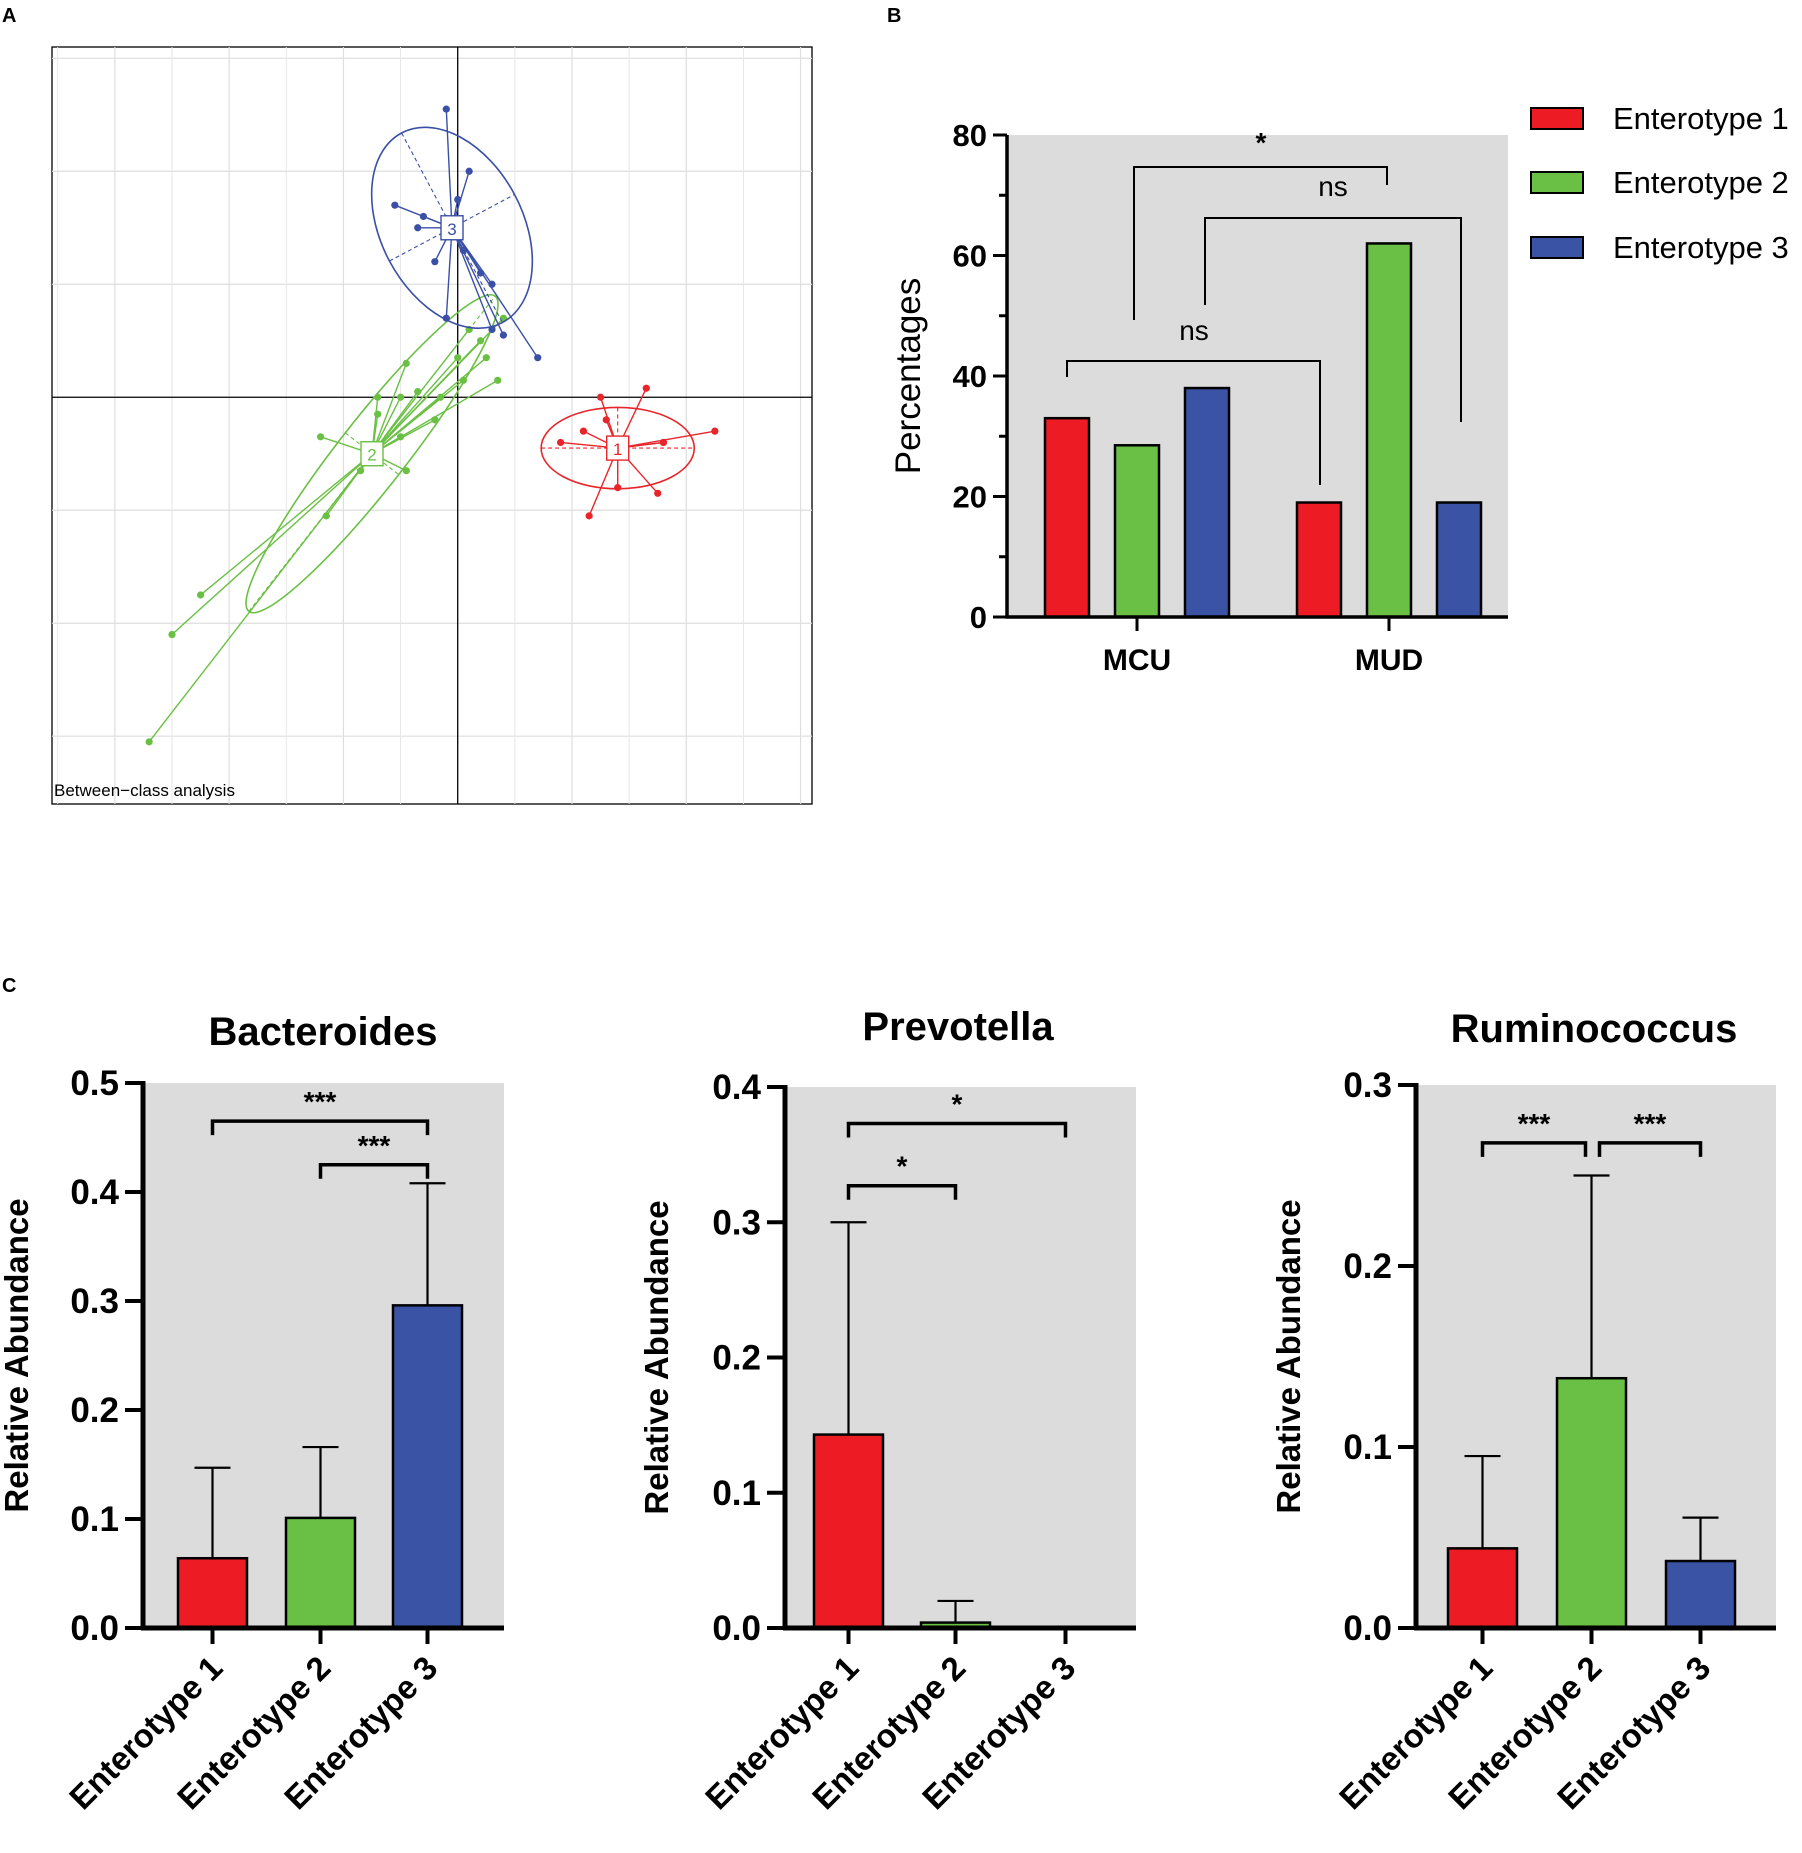  I want to click on sig-mcu-e2-vs-mud-e3-bracket, so click(1333, 319).